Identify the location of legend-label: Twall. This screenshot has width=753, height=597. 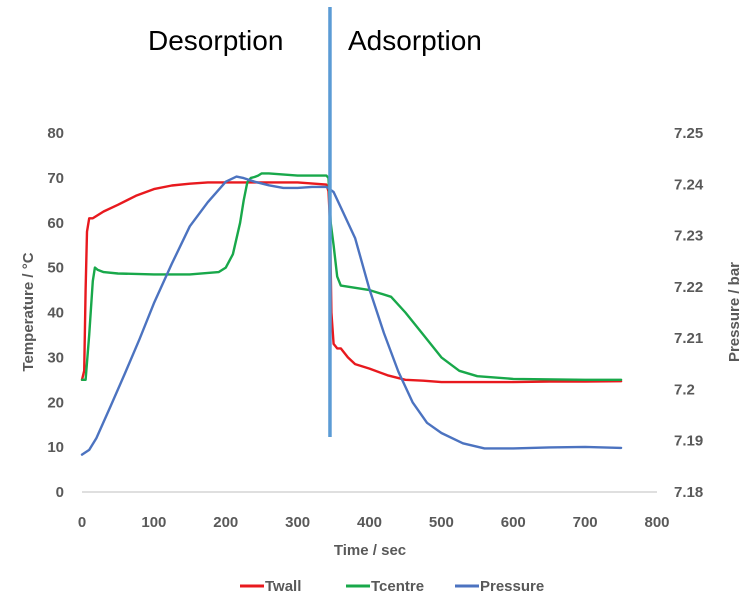
(283, 586).